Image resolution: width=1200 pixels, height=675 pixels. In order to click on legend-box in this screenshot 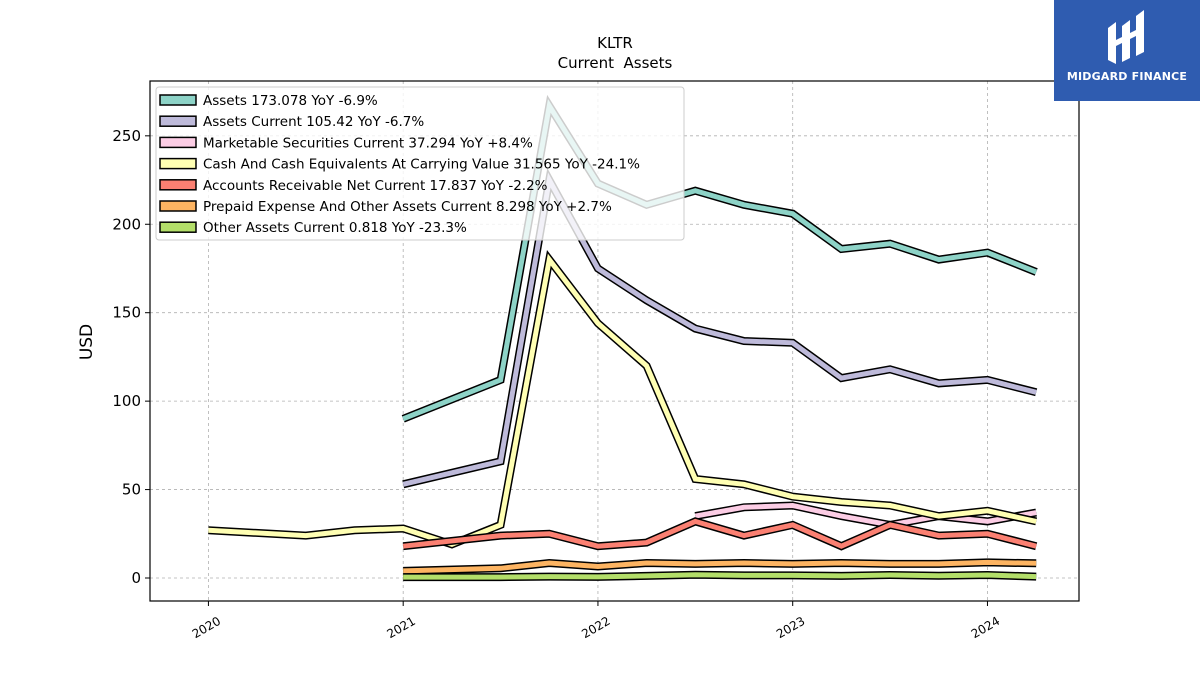, I will do `click(420, 163)`.